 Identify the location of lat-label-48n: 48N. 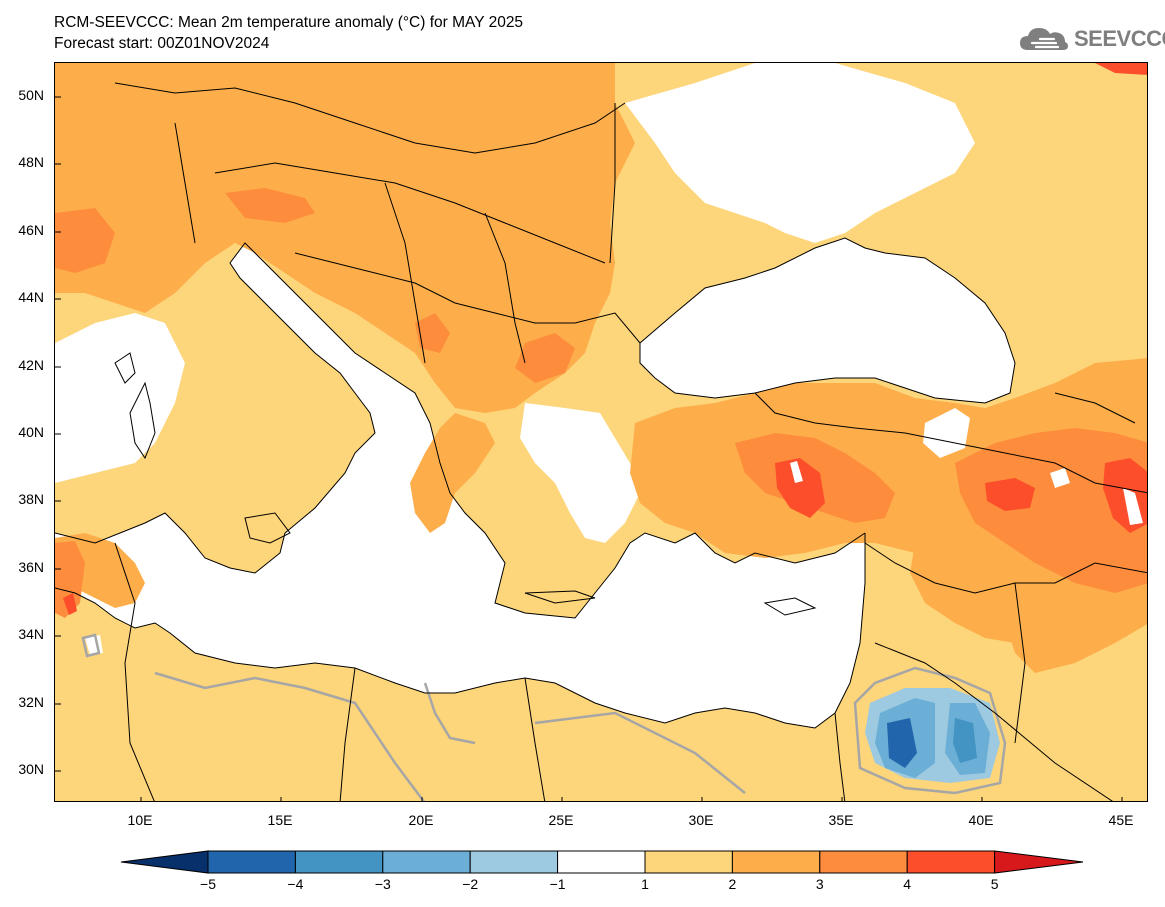
(31, 162).